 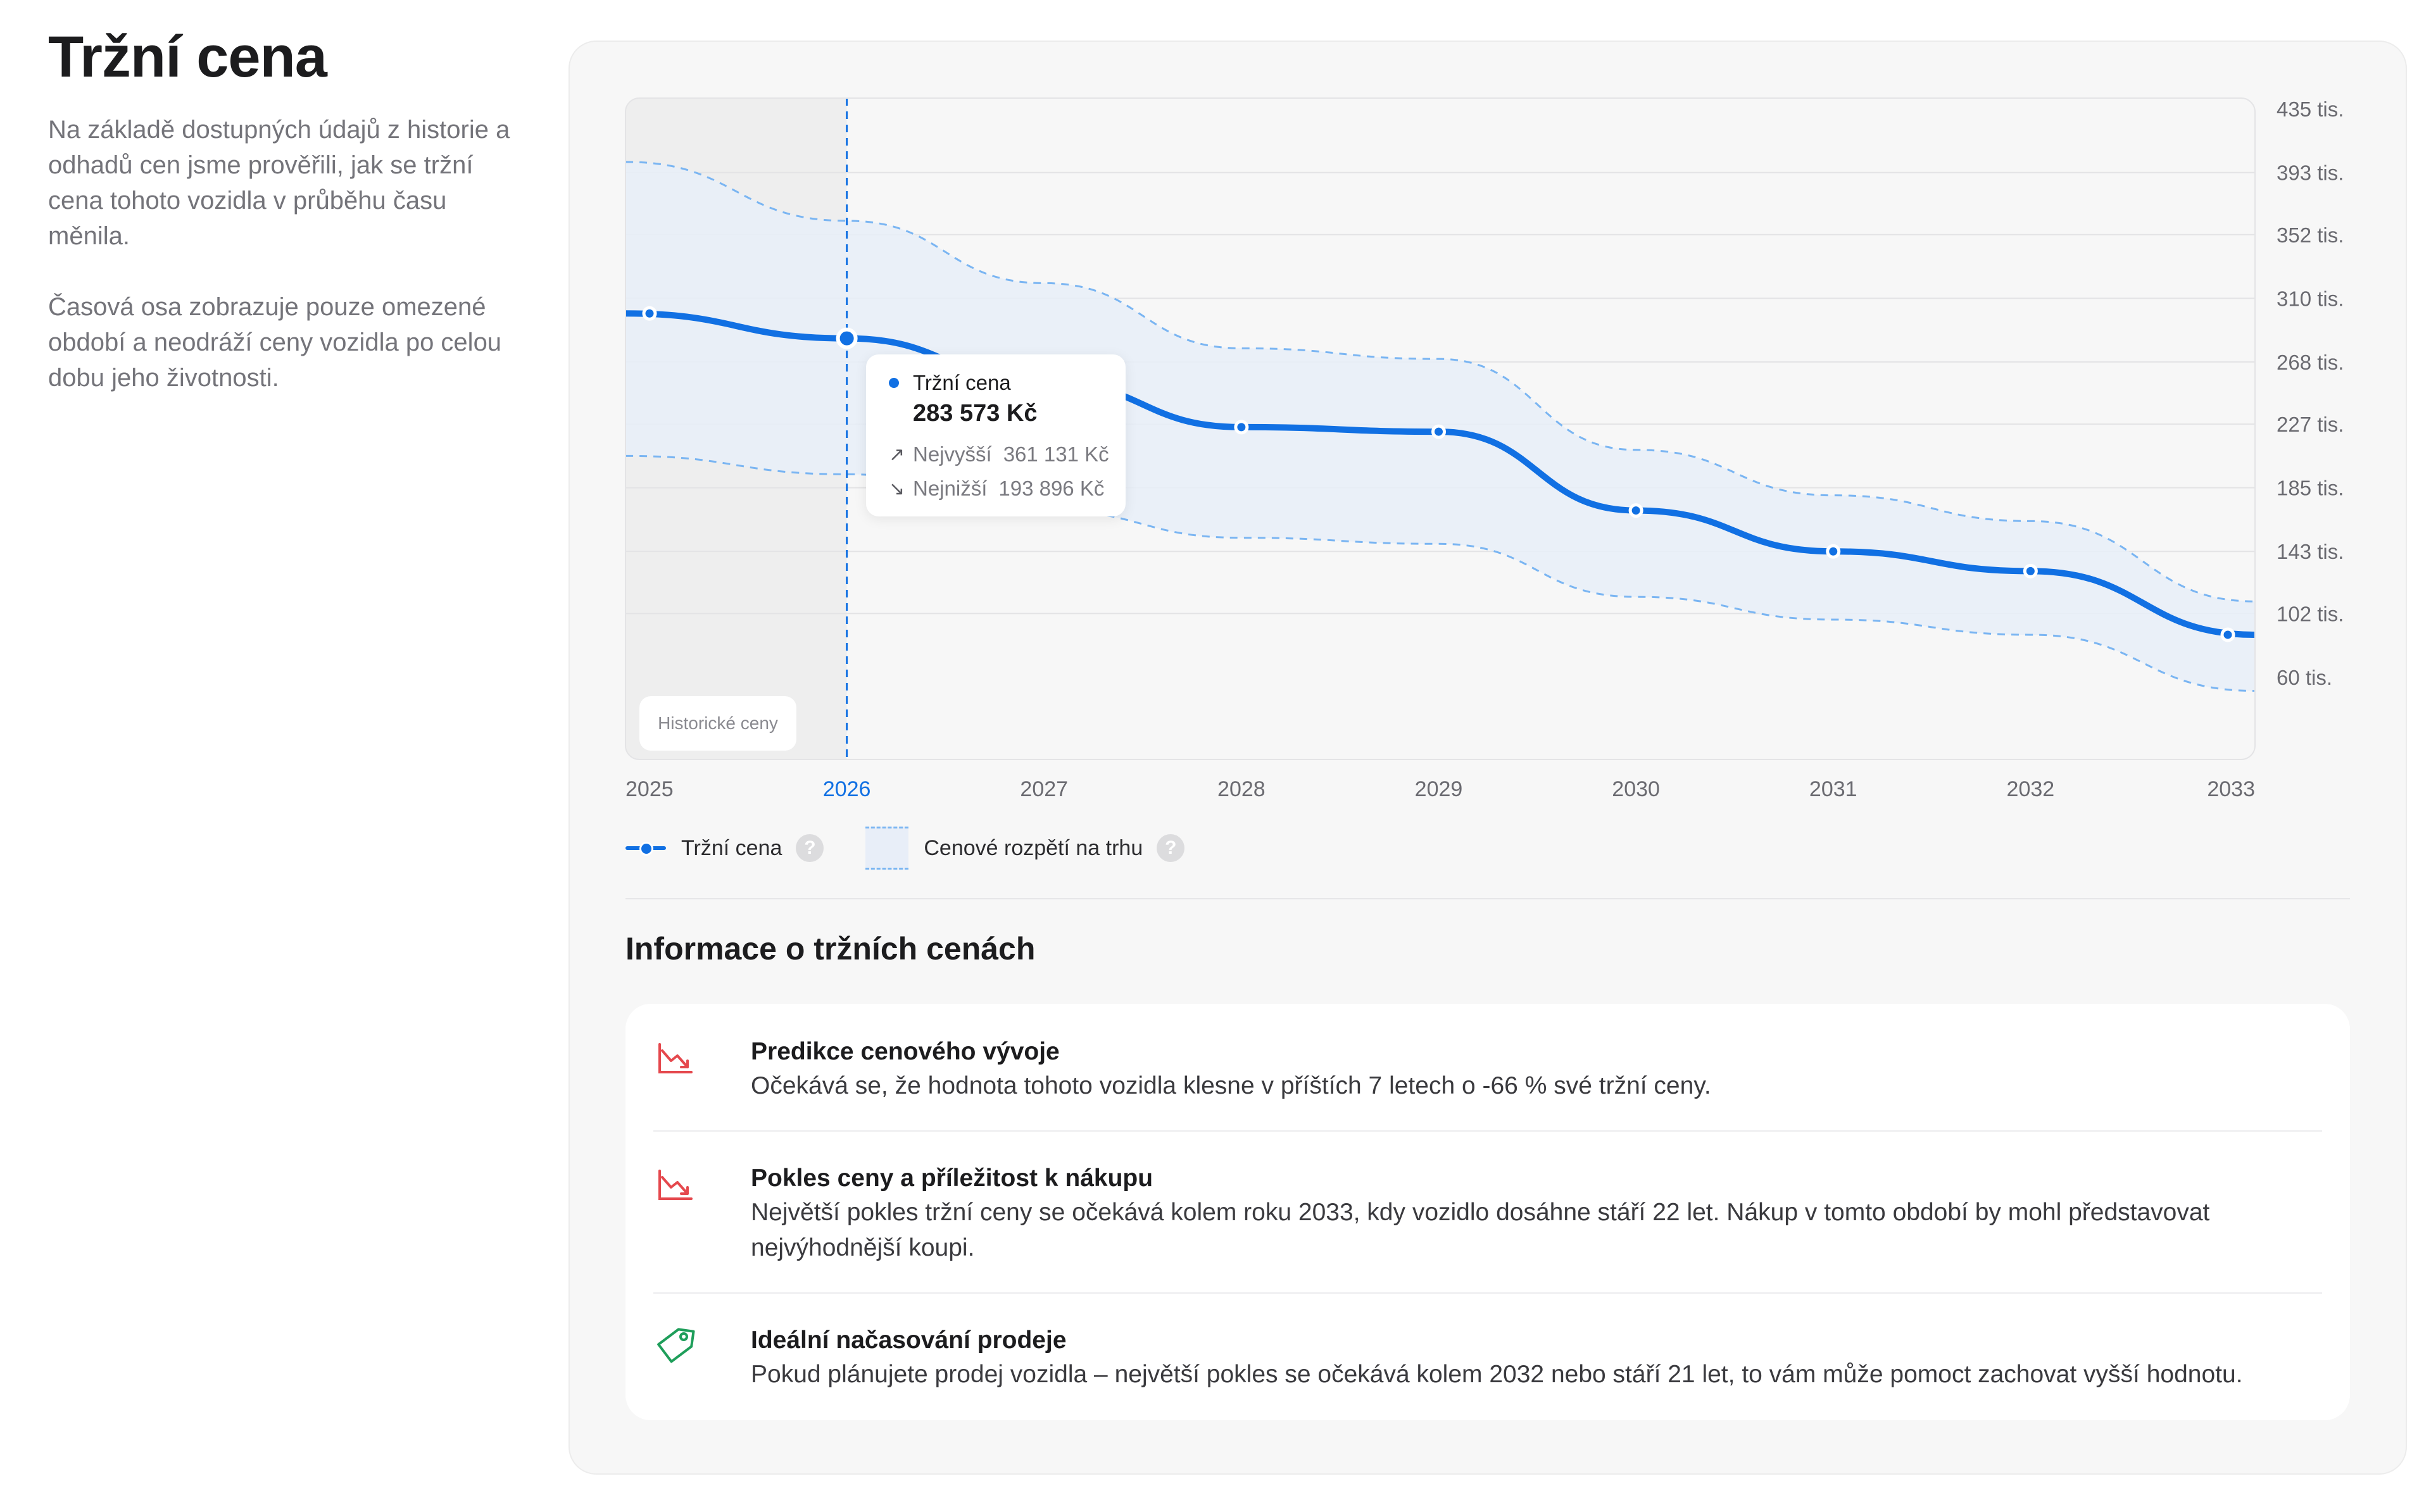 What do you see at coordinates (1044, 789) in the screenshot?
I see `x-tick-label: 2027` at bounding box center [1044, 789].